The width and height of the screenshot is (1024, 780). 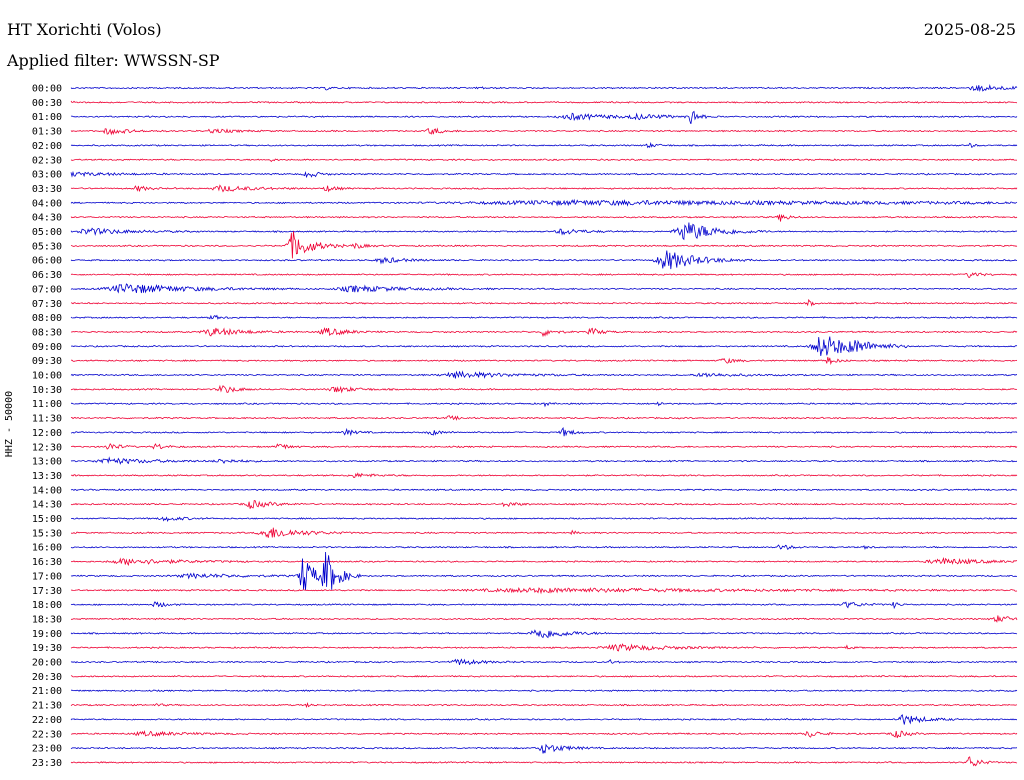 I want to click on row-time-label: 21:00, so click(x=47, y=691).